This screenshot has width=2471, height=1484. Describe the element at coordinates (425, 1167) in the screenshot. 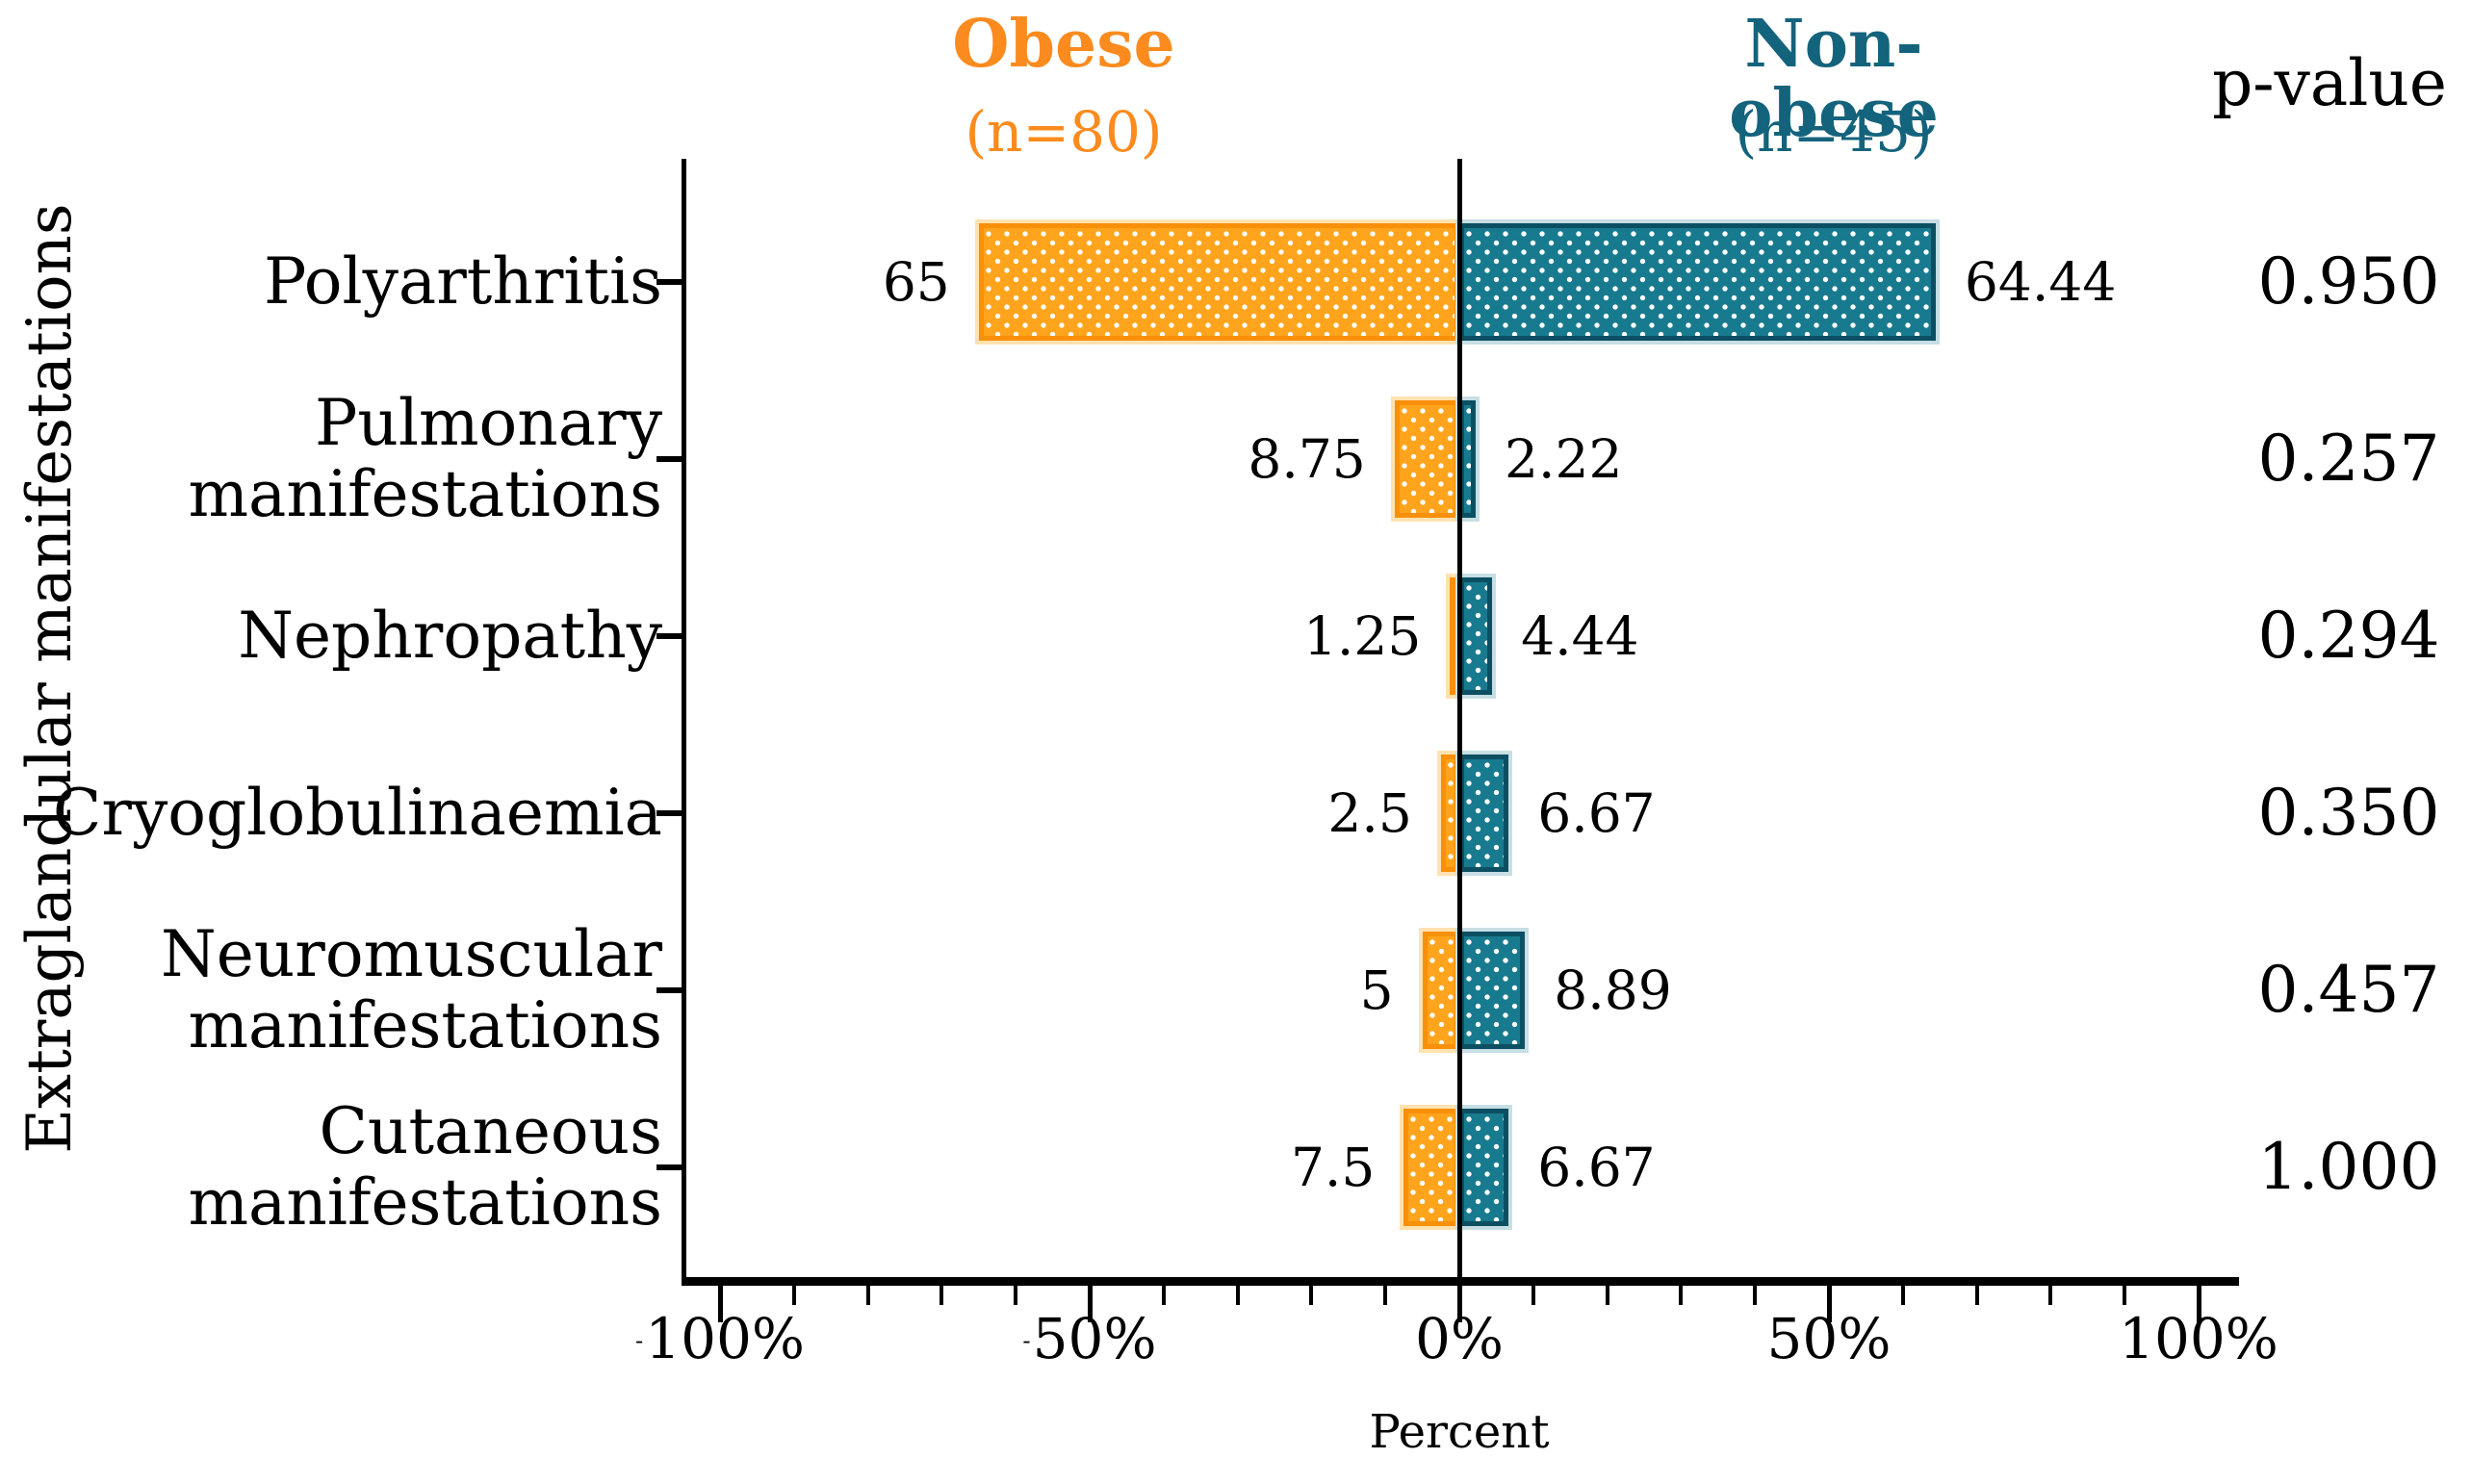

I see `category-label: Cutaneous manifestations` at that location.